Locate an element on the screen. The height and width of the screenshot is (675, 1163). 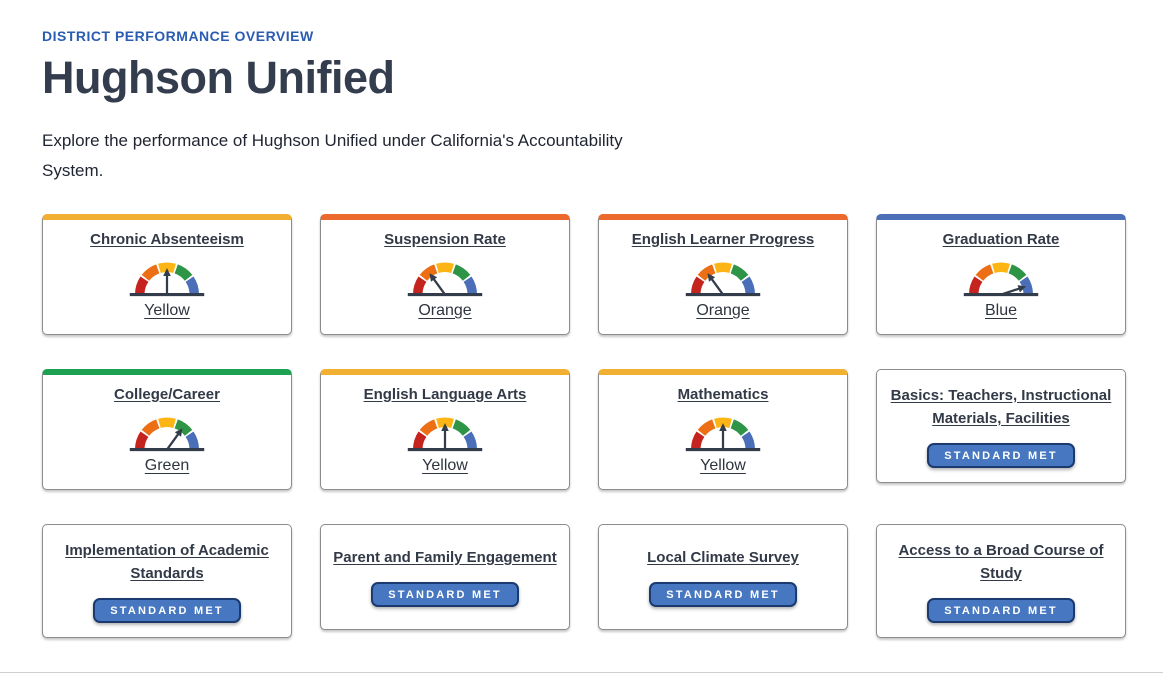
page-title: Hughson Unified is located at coordinates (218, 77).